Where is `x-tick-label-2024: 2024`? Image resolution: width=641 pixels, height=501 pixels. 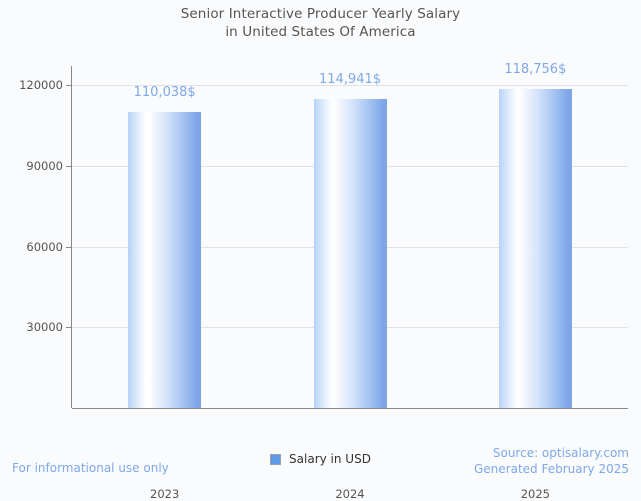 x-tick-label-2024: 2024 is located at coordinates (350, 494).